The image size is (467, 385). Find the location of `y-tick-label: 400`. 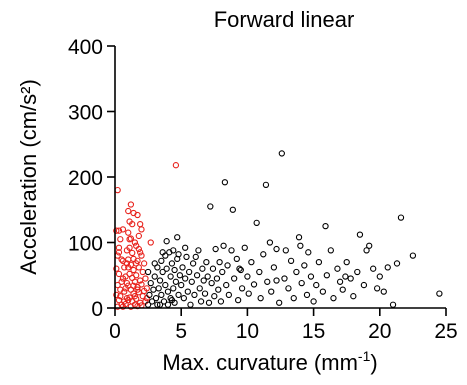

y-tick-label: 400 is located at coordinates (85, 47).